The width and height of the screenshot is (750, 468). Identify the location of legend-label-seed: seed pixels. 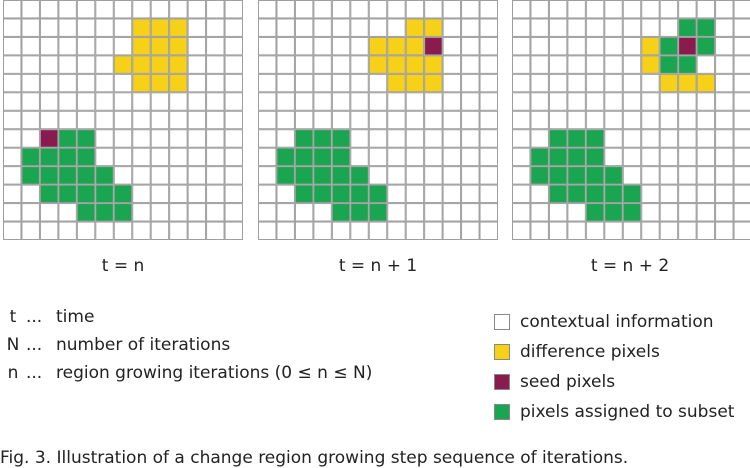
(568, 382).